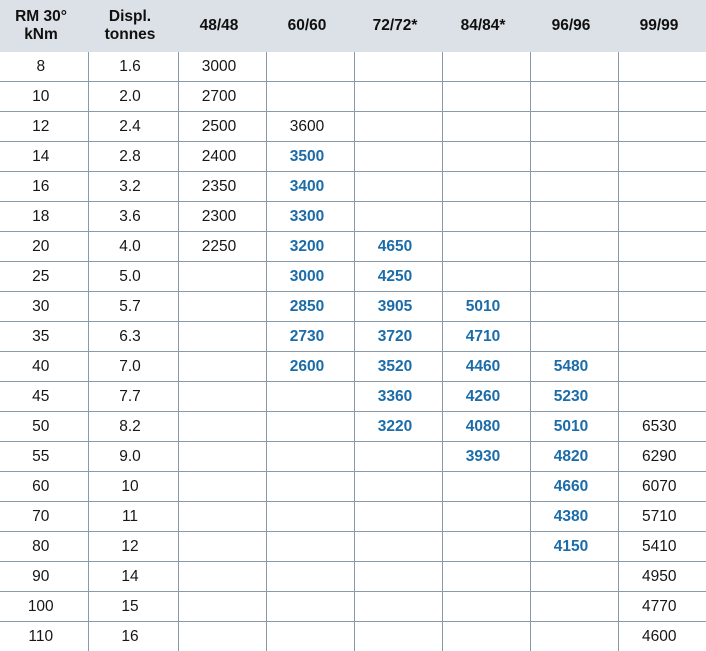 The width and height of the screenshot is (706, 651). What do you see at coordinates (310, 67) in the screenshot?
I see `cell-r0-c3` at bounding box center [310, 67].